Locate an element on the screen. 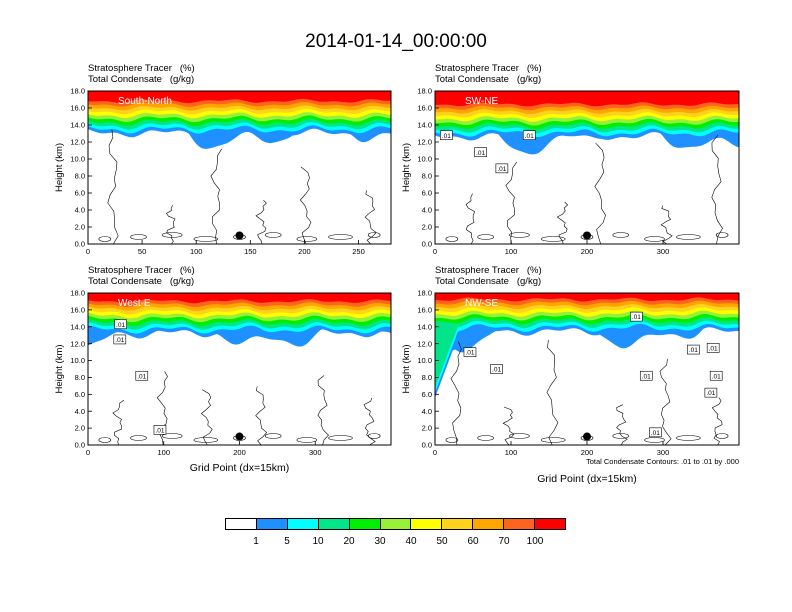  section-annotation: SW-NE is located at coordinates (481, 101).